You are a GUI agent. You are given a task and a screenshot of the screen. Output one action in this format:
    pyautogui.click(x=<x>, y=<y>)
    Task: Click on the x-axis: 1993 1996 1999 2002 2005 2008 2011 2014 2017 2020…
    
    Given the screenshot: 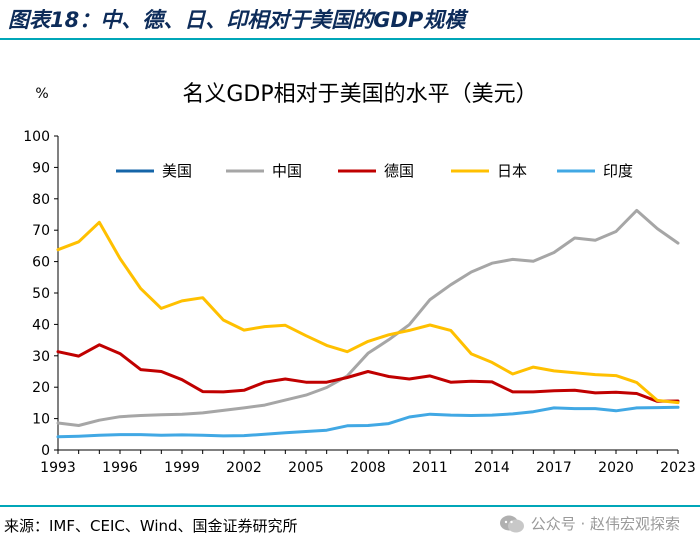 What is the action you would take?
    pyautogui.click(x=368, y=462)
    